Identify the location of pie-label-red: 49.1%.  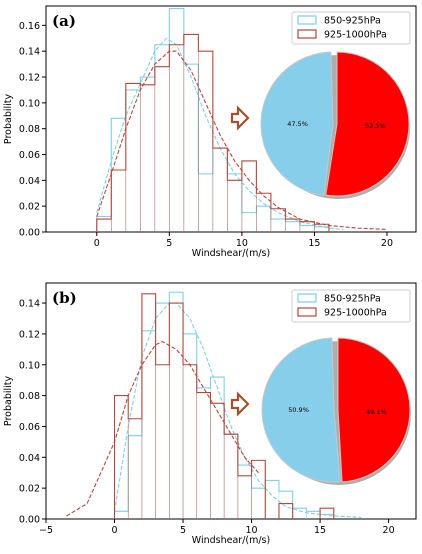
(376, 412).